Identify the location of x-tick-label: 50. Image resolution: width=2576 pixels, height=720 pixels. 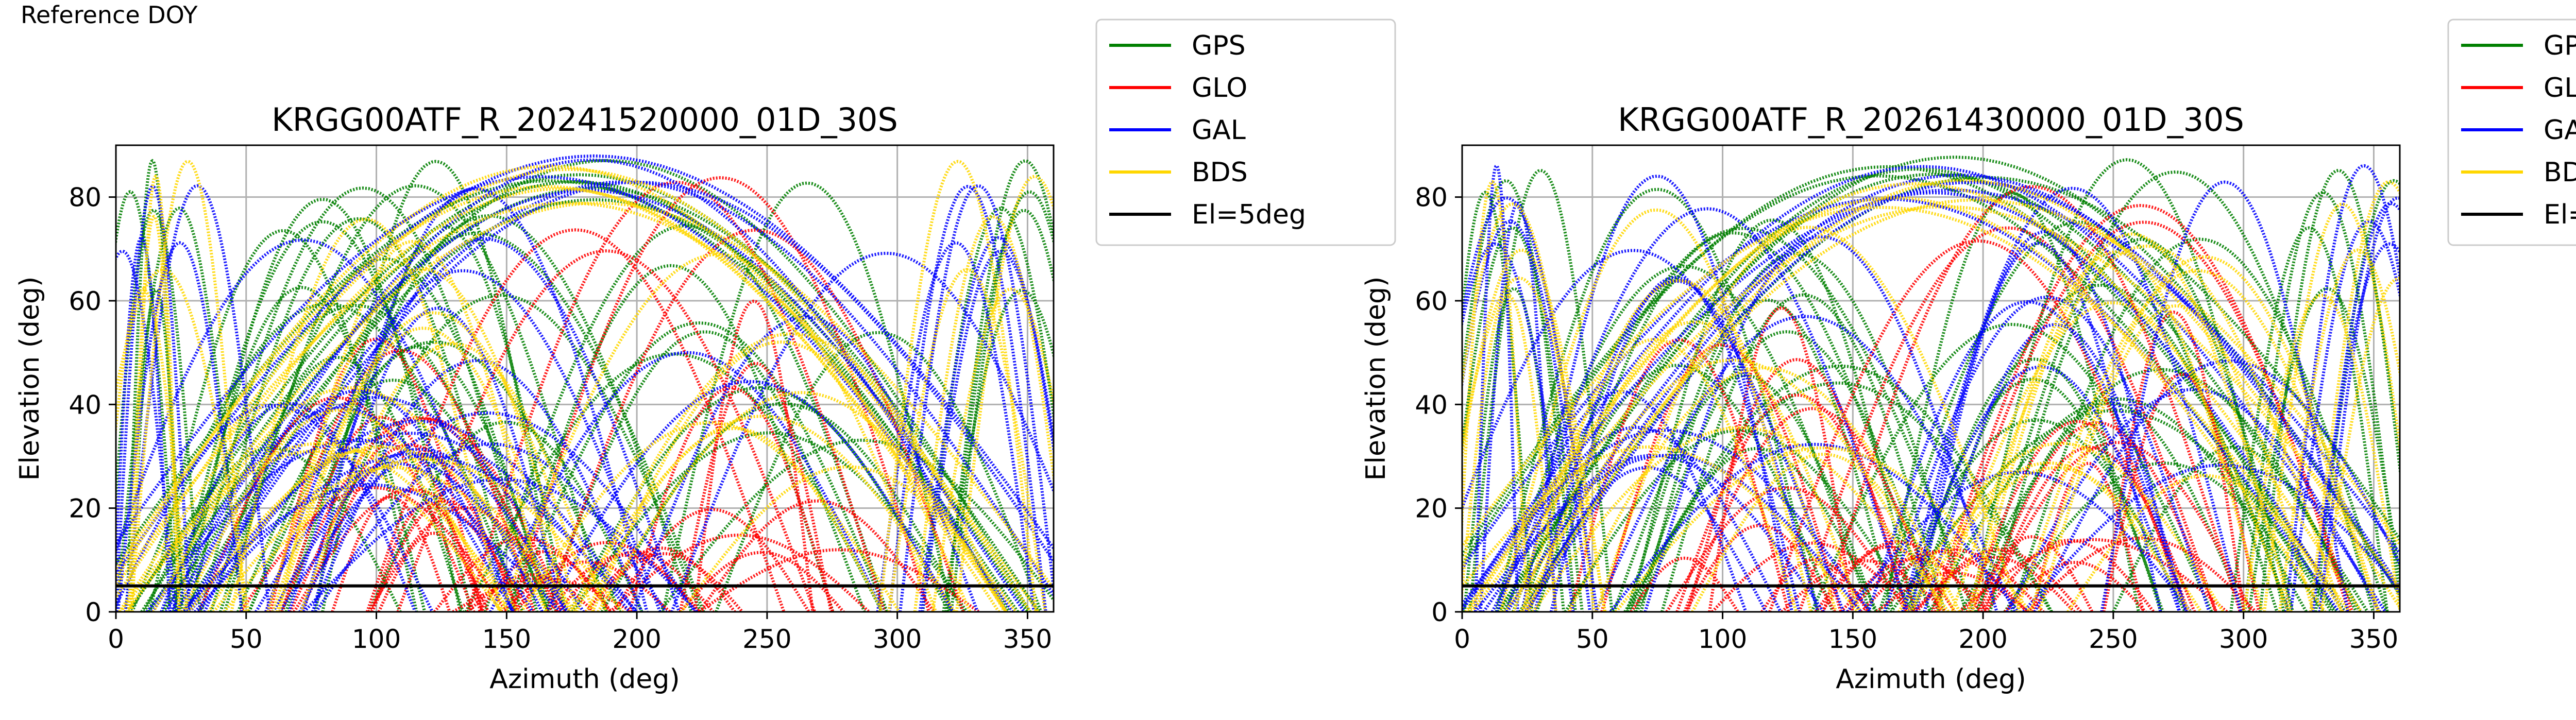
(246, 639).